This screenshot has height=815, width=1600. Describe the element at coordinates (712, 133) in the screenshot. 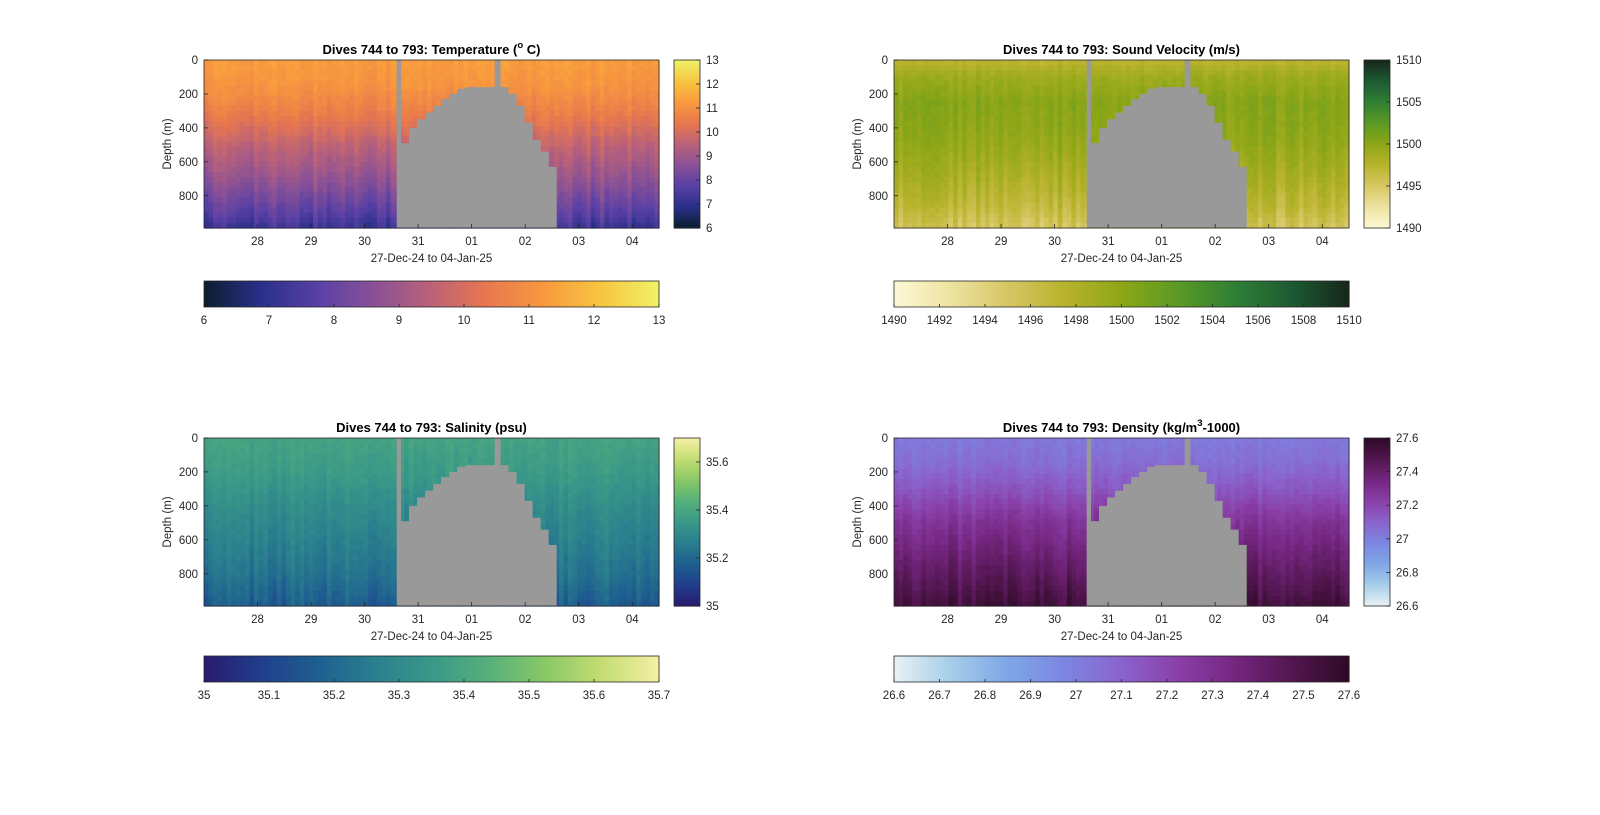

I see `colorbar-tick-label: 10` at that location.